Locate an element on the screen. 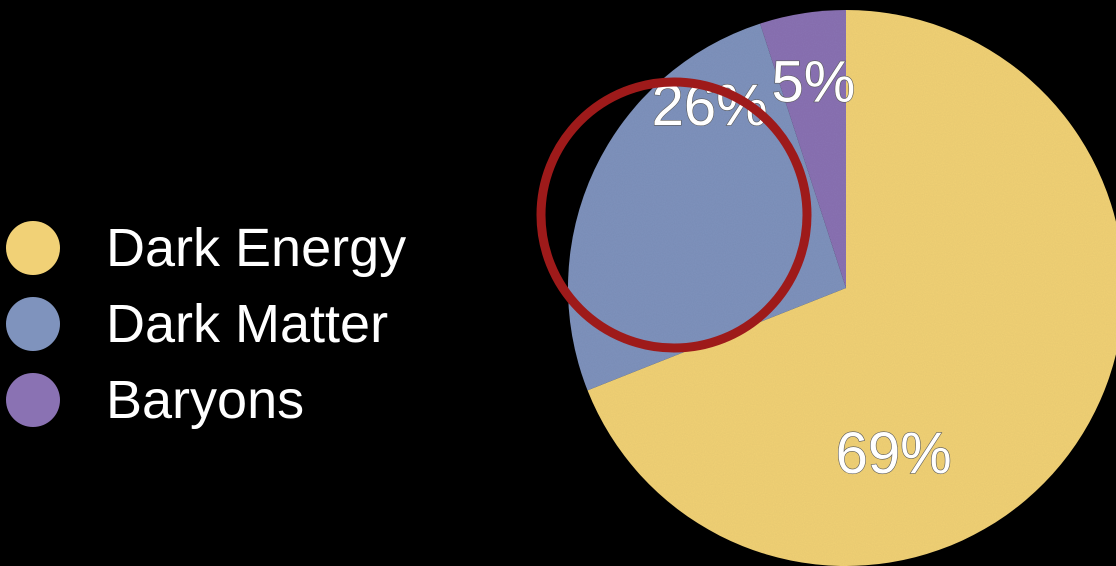 The height and width of the screenshot is (566, 1116). legend-swatch-dark-matter is located at coordinates (33, 324).